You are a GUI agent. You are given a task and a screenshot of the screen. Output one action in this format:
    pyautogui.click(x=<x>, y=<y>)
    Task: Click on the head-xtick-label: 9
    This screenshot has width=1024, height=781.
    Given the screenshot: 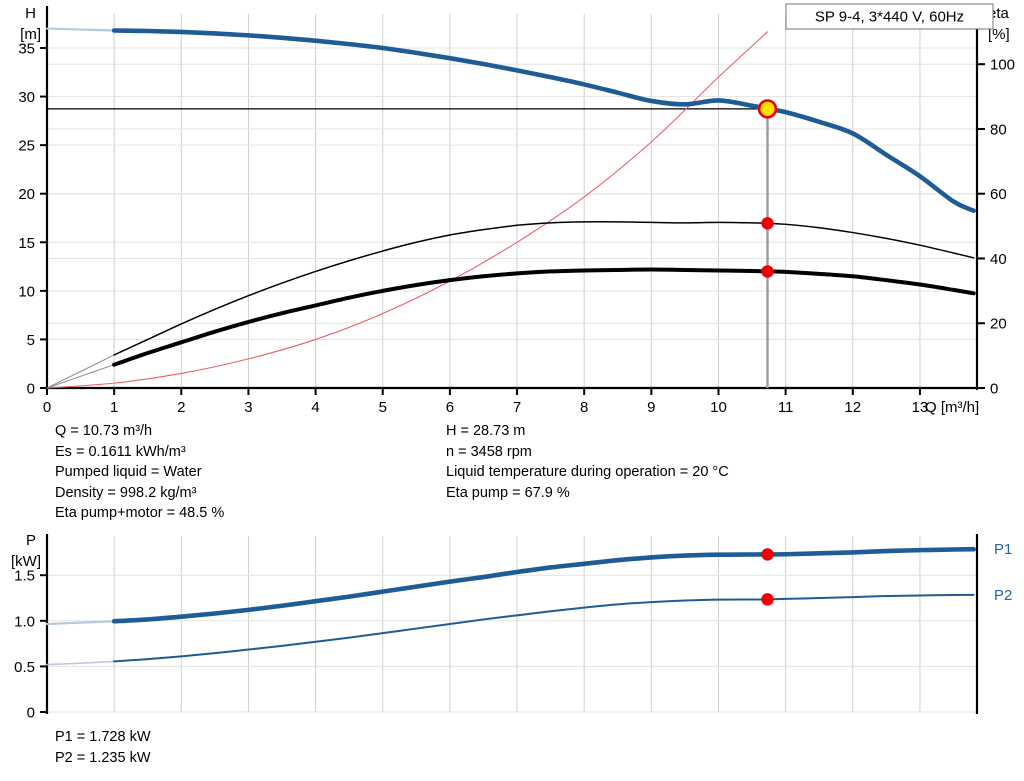 What is the action you would take?
    pyautogui.click(x=651, y=407)
    